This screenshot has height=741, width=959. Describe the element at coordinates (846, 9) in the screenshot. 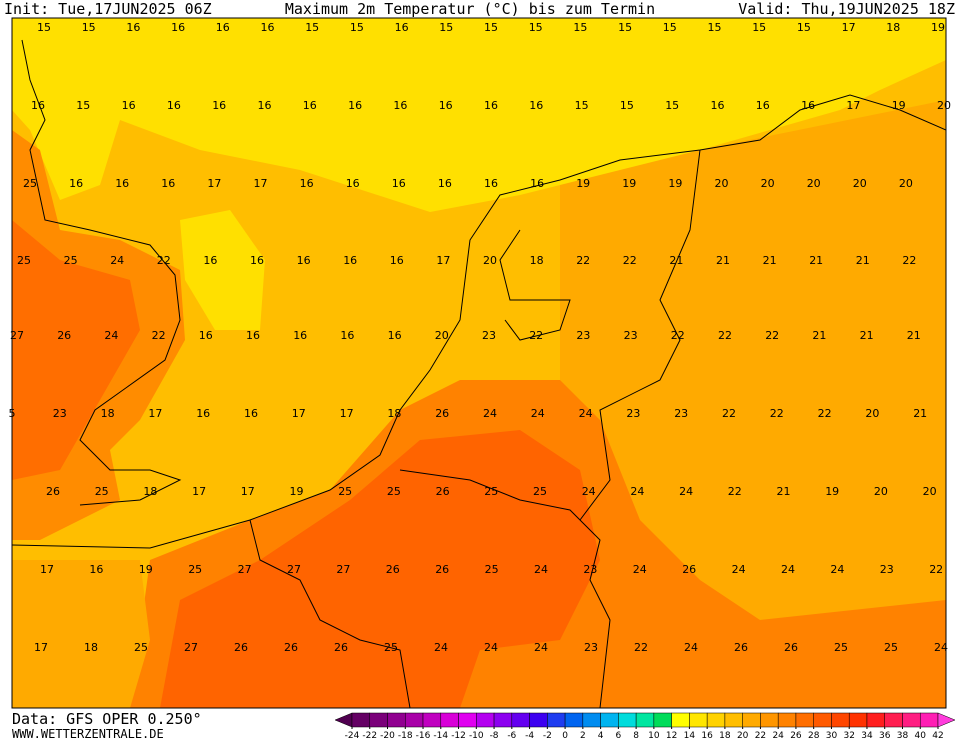

I see `valid-time: Valid: Thu,19JUN2025 18Z` at that location.